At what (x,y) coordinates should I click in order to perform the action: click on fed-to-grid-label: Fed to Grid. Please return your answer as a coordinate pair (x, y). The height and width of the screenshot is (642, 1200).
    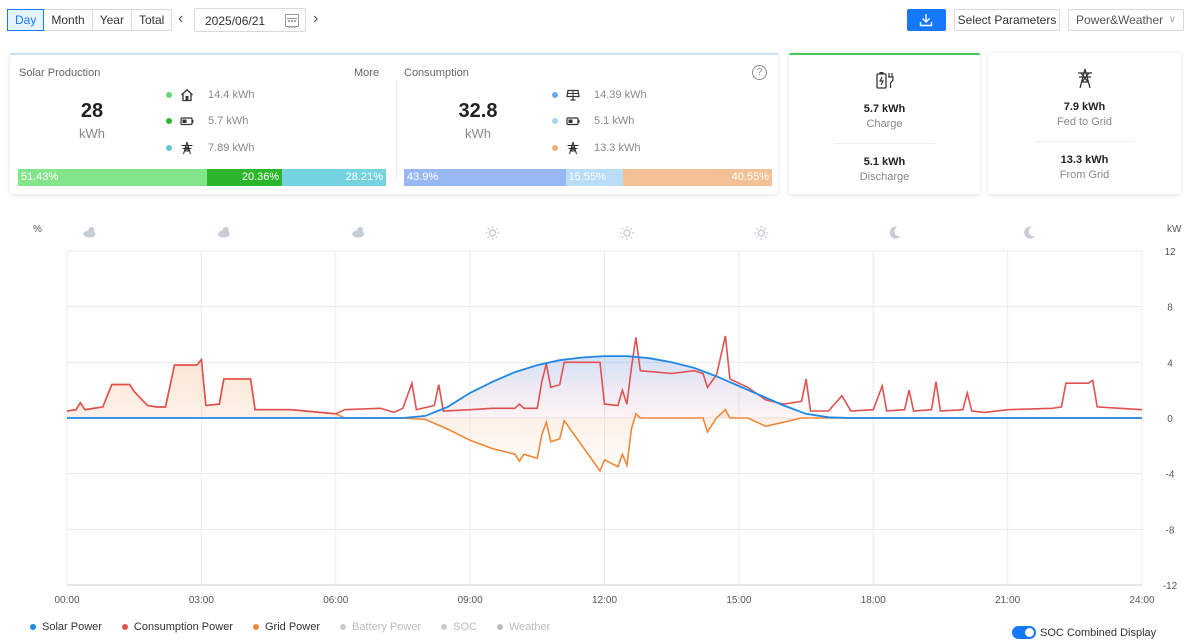
    Looking at the image, I should click on (1084, 122).